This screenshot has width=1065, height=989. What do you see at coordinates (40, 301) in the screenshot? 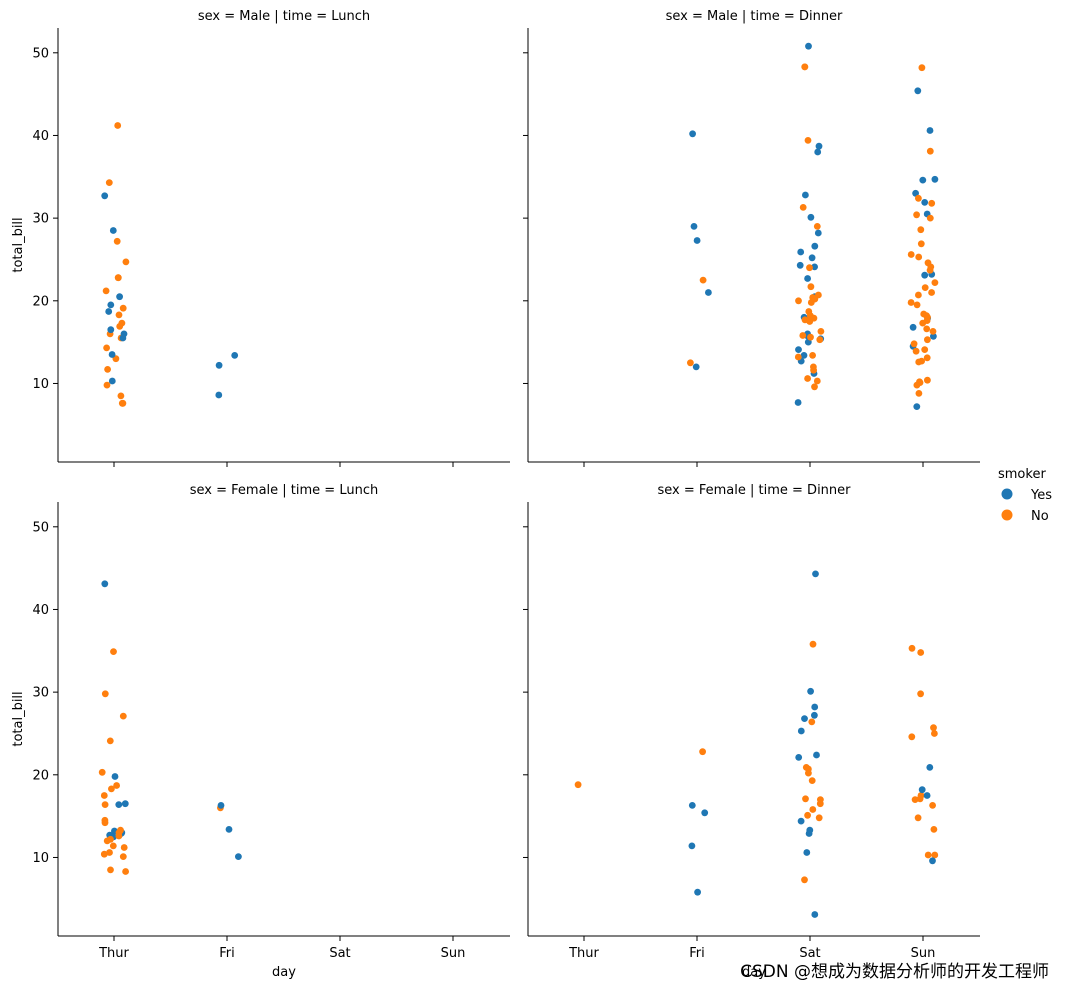
I see `y-tick-label: 20` at bounding box center [40, 301].